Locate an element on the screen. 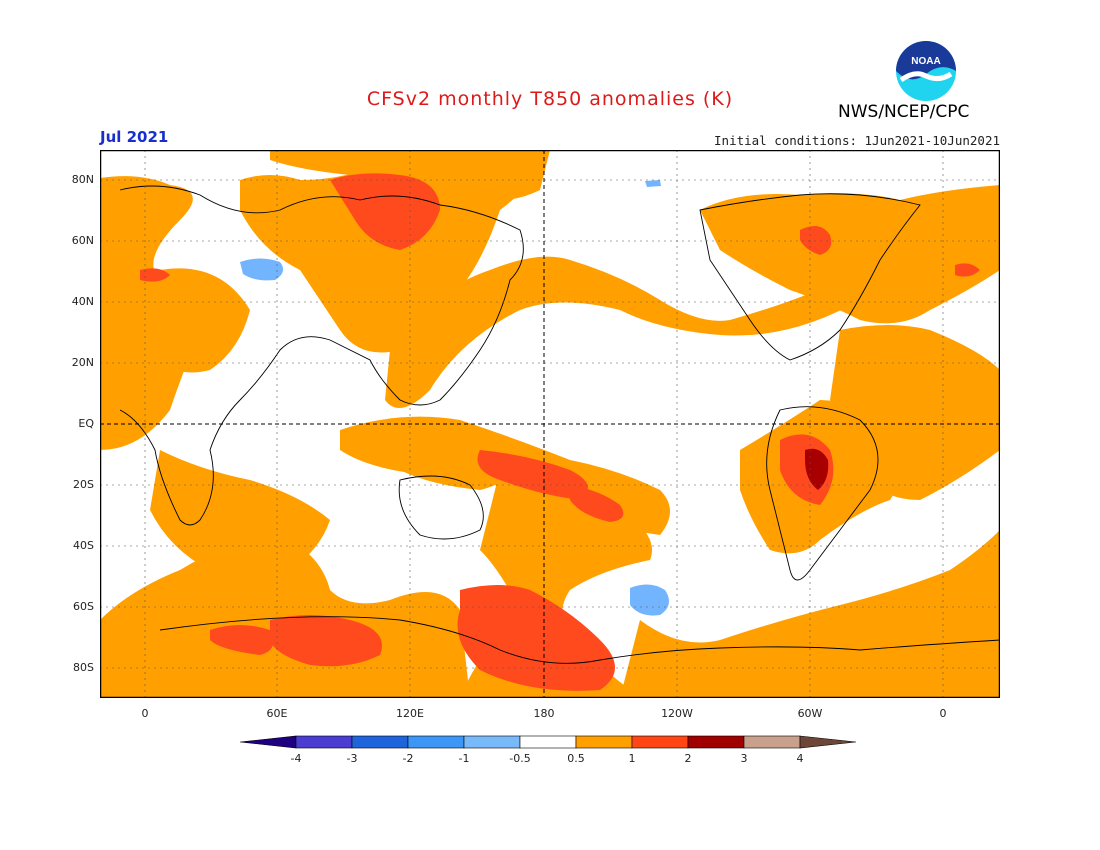 Image resolution: width=1100 pixels, height=850 pixels. initial-conditions: Initial conditions: 1Jun2021-10Jun2021 is located at coordinates (857, 140).